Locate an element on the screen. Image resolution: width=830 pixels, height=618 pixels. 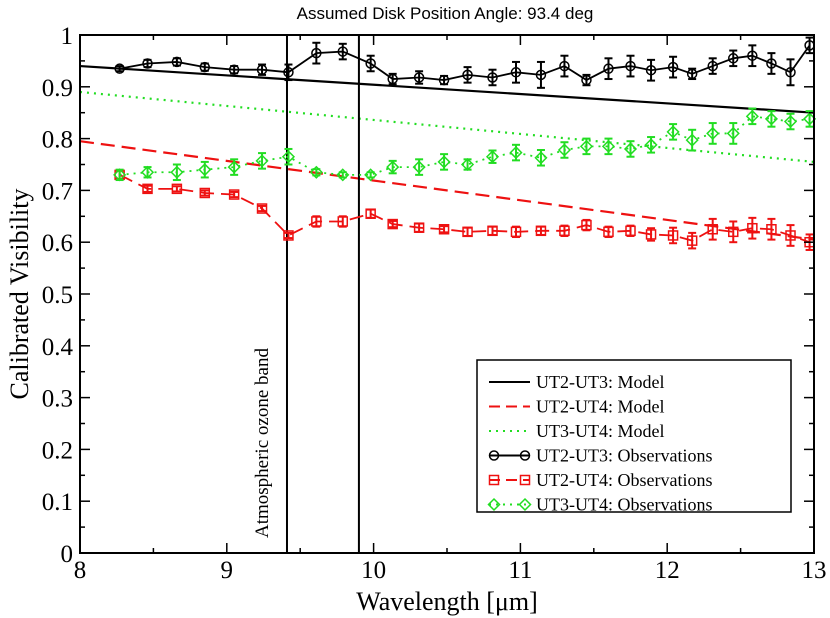
y-tick-label: 0 is located at coordinates (67, 554).